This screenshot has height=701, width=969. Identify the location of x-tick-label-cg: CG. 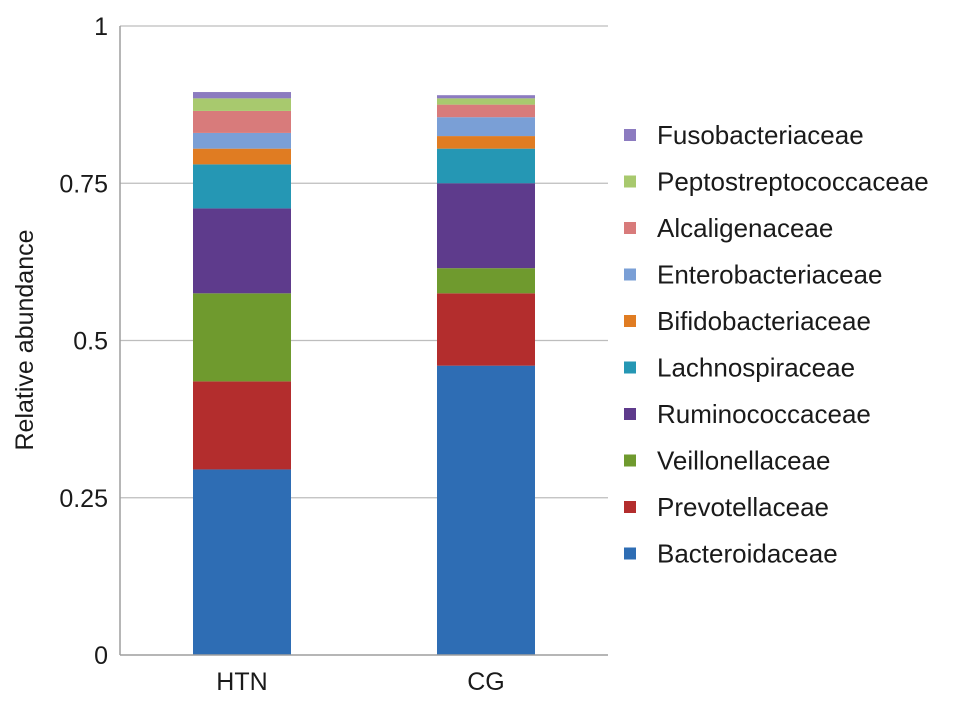
(486, 682).